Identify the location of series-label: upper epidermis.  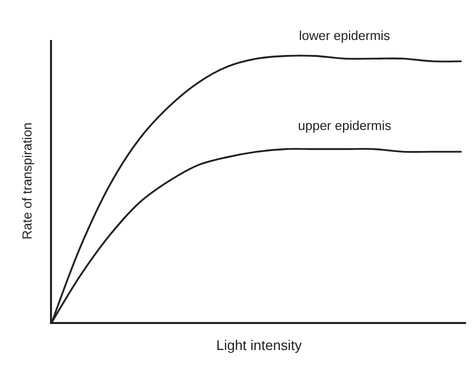
(345, 125).